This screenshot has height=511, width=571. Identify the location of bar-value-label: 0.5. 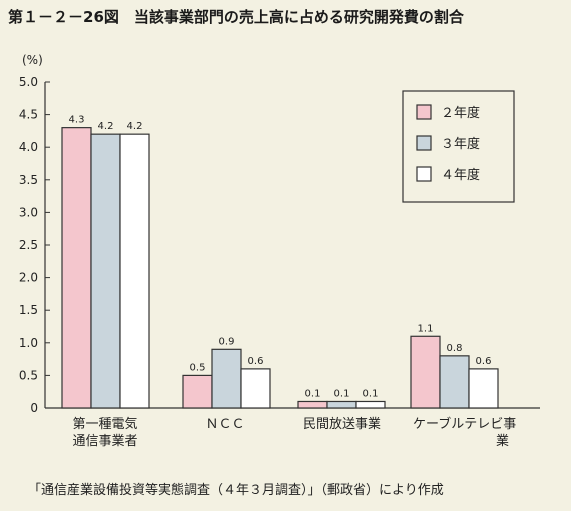
(198, 367).